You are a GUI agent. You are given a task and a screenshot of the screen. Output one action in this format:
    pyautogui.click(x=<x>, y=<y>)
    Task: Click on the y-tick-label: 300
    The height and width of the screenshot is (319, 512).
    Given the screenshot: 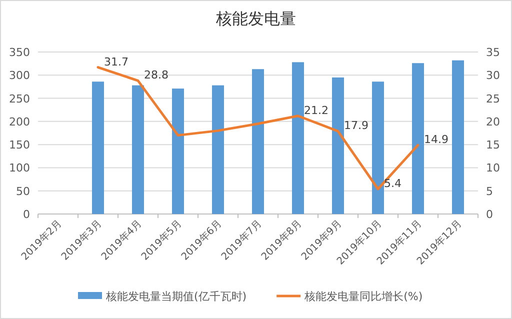 What is the action you would take?
    pyautogui.click(x=19, y=75)
    